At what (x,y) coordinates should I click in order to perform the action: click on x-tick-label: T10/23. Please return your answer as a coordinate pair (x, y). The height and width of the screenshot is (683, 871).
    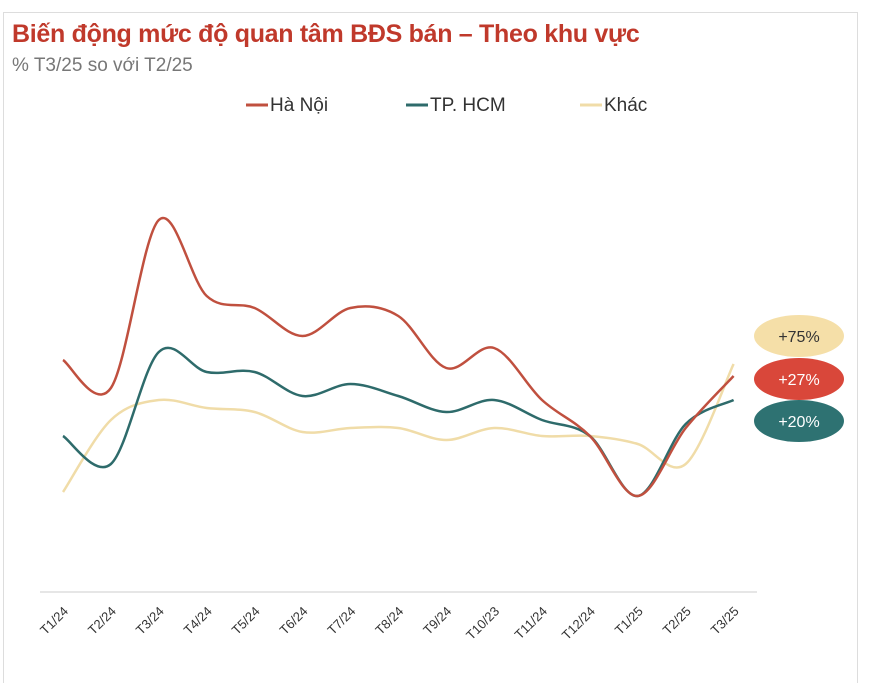
    Looking at the image, I should click on (482, 623).